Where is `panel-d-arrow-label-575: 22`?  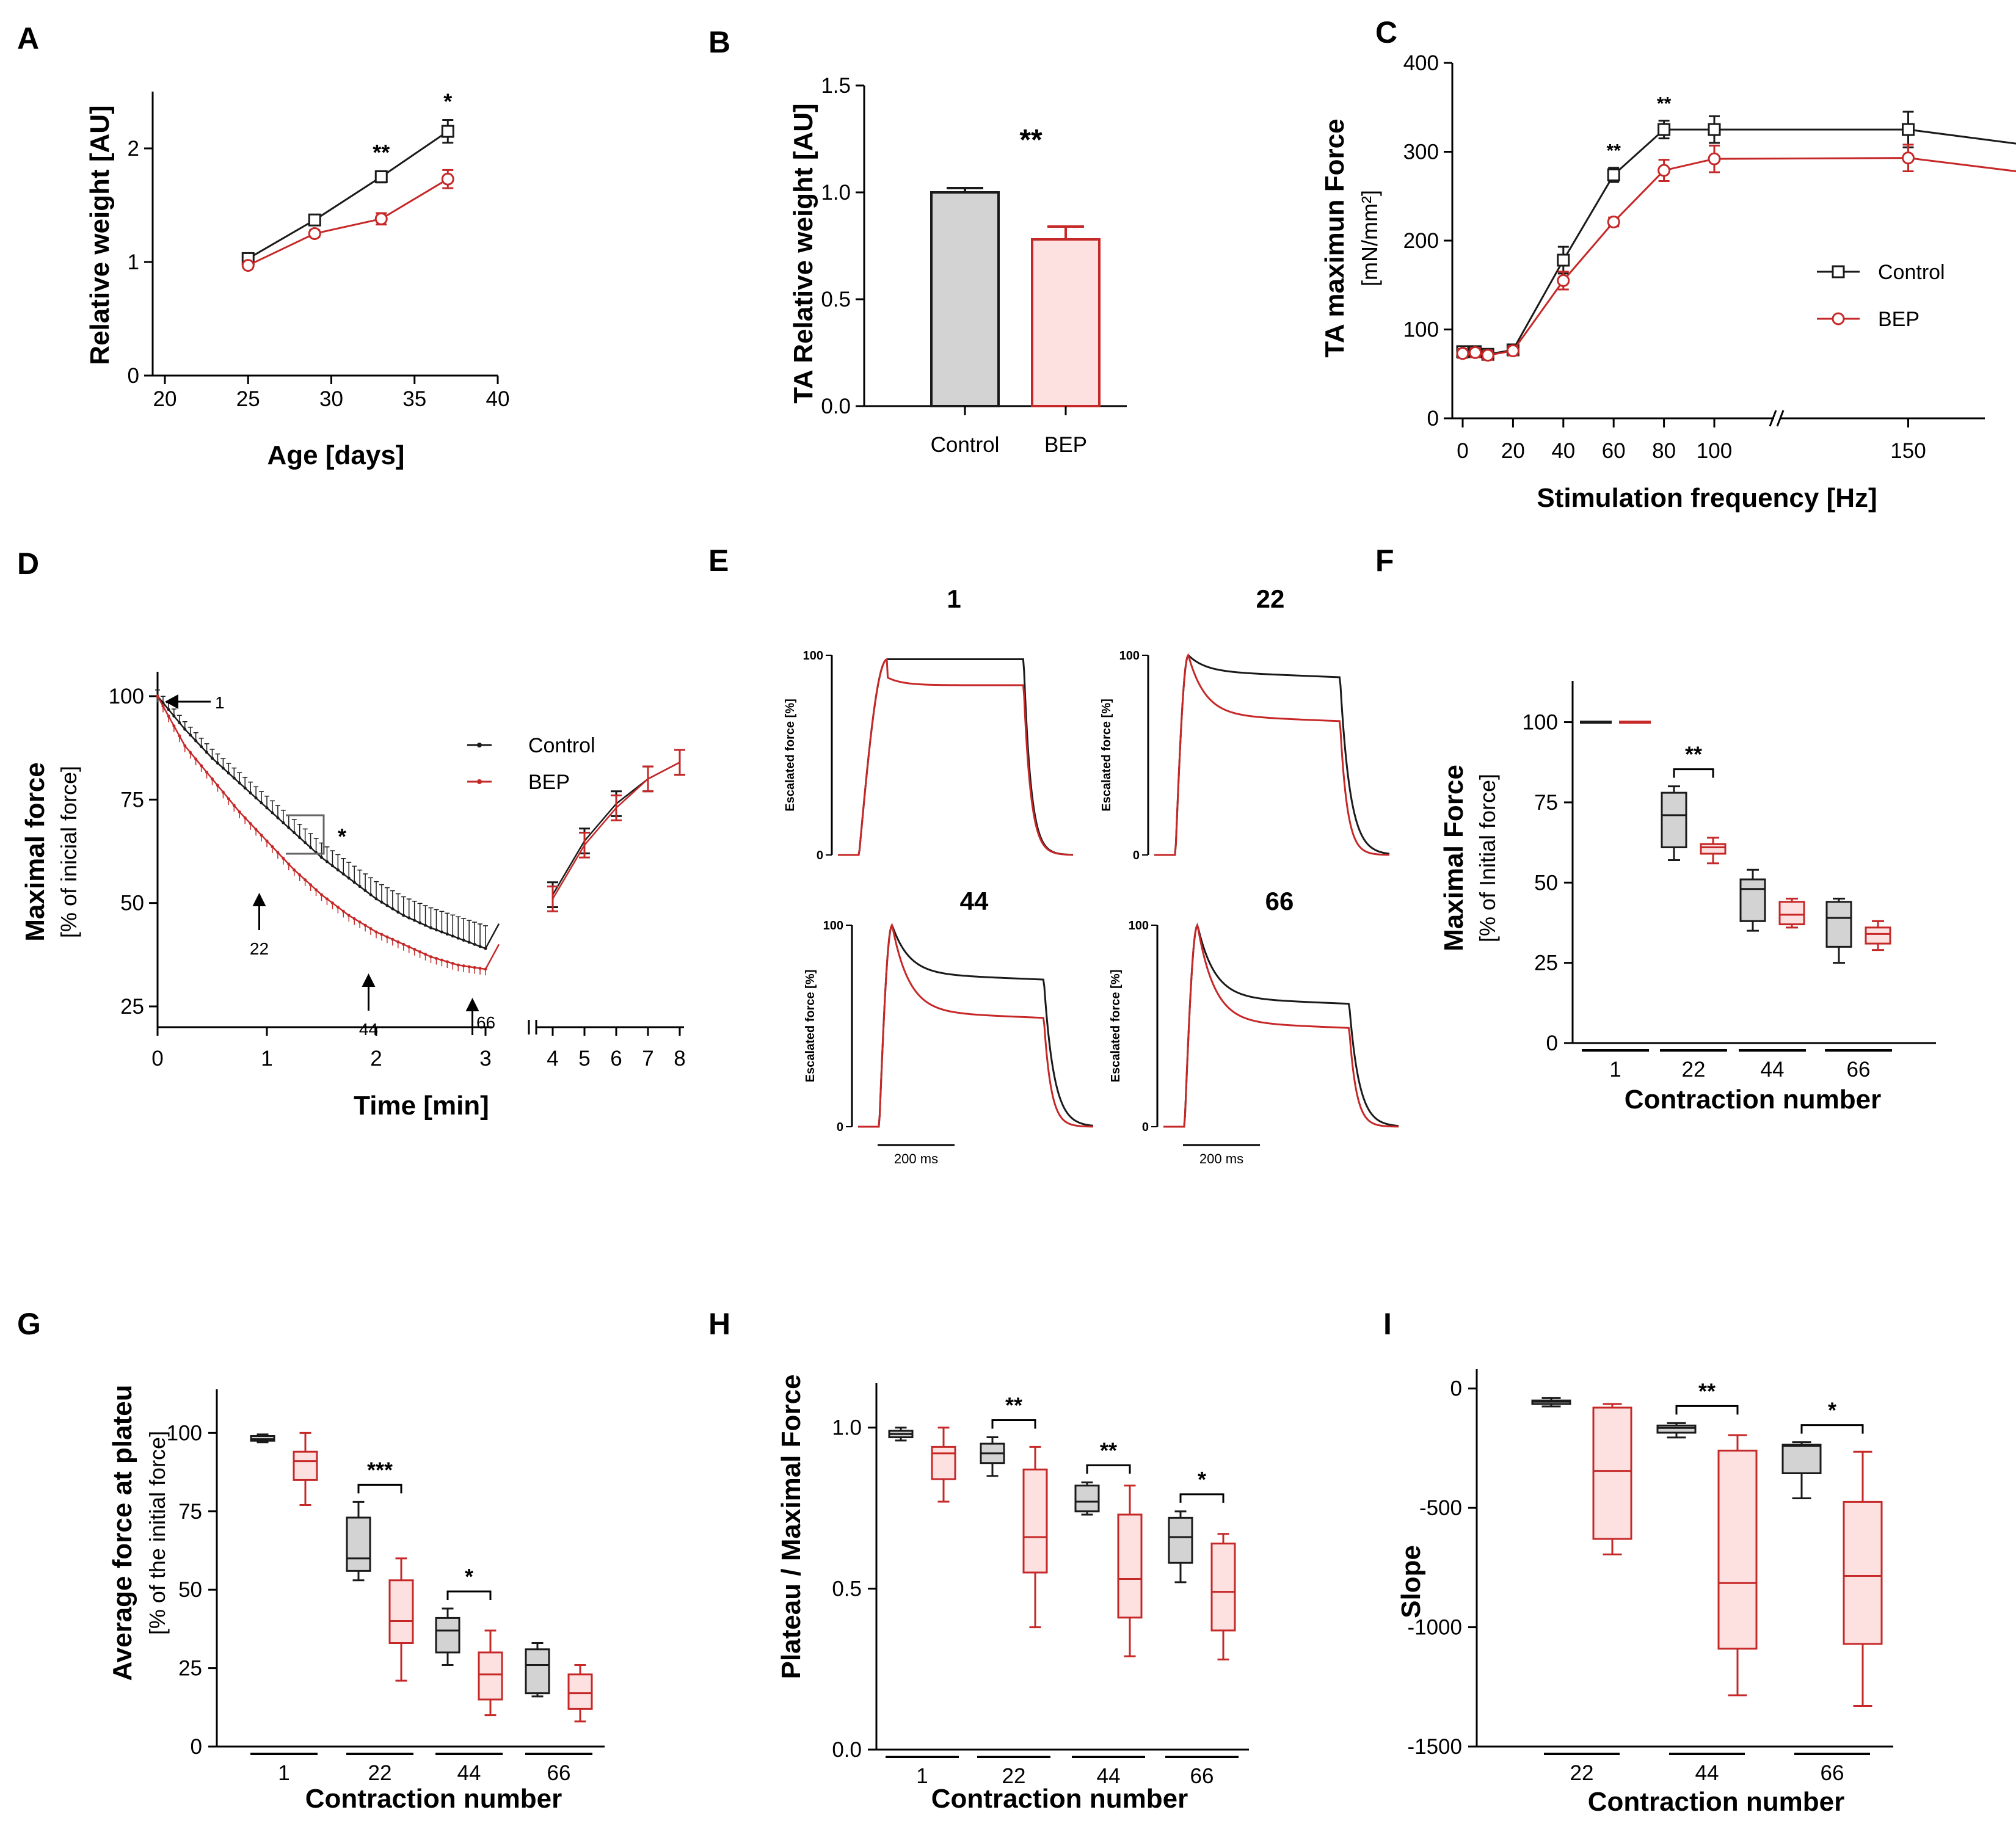
panel-d-arrow-label-575: 22 is located at coordinates (259, 948).